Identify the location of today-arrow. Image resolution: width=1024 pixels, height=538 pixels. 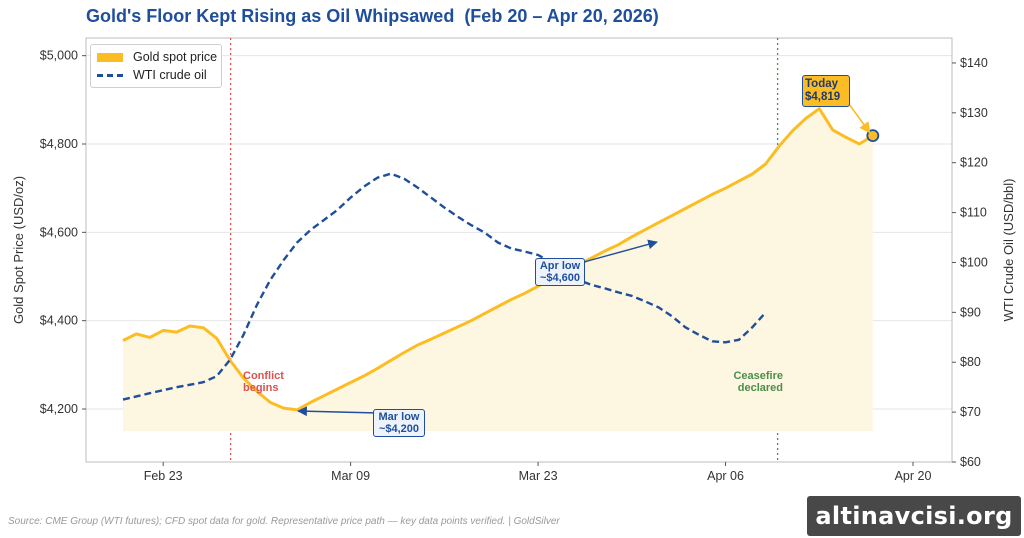
(858, 116).